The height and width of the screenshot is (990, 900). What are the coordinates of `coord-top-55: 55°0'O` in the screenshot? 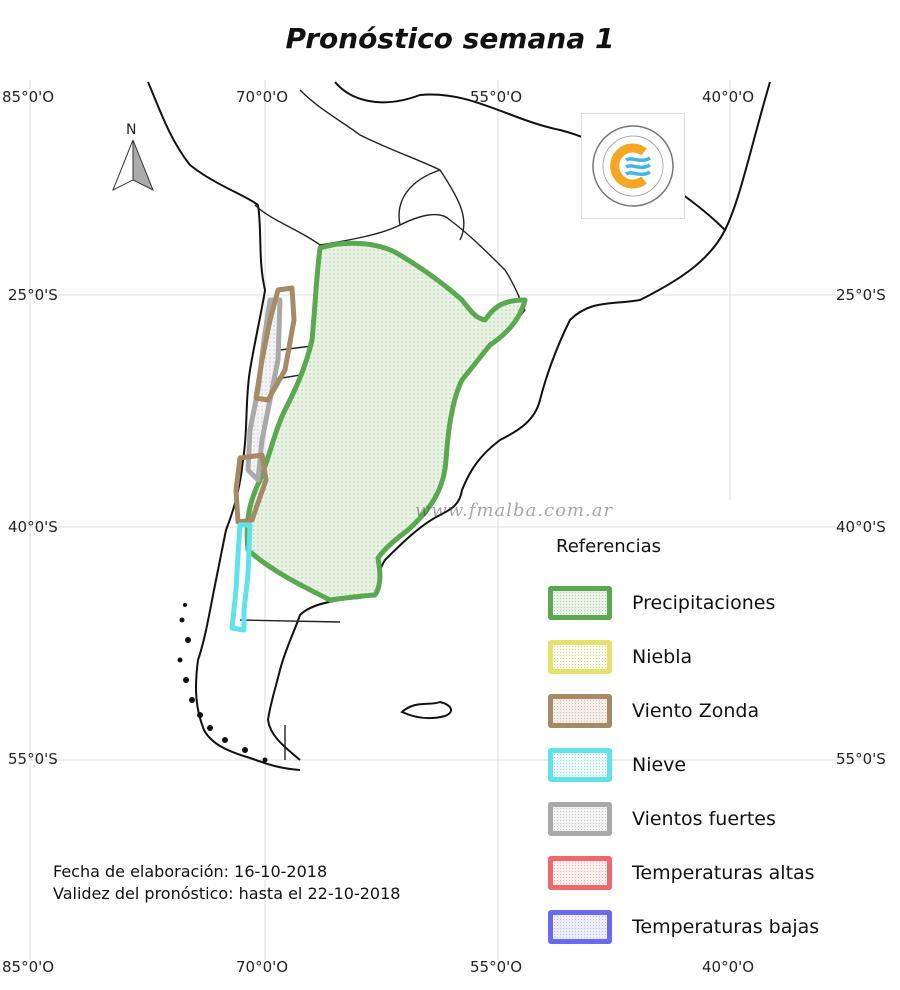 It's located at (496, 97).